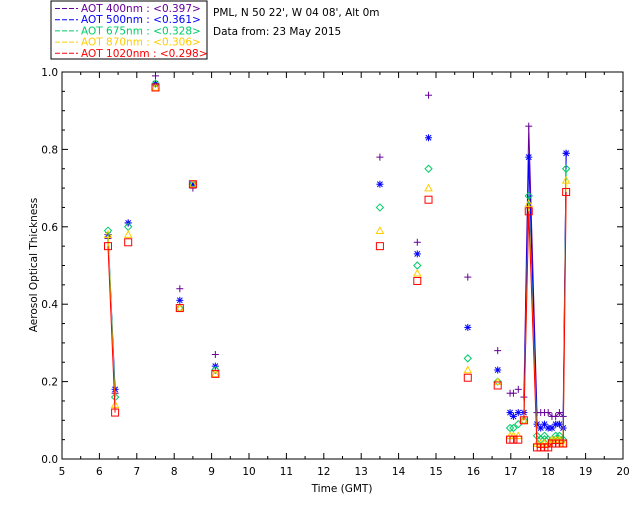  Describe the element at coordinates (34, 265) in the screenshot. I see `y-axis-title: Aerosol Optical Thickness` at that location.